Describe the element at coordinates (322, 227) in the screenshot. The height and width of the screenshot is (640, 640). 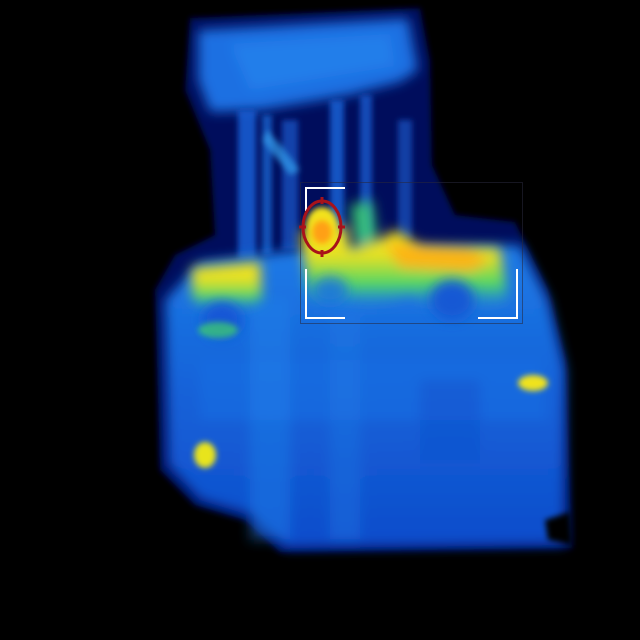
I see `crosshair-ellipse-icon` at that location.